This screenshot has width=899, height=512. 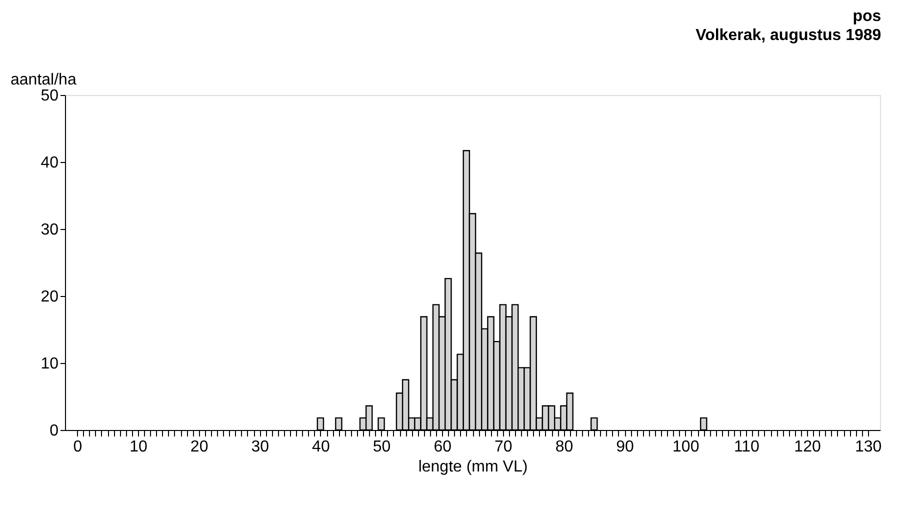 What do you see at coordinates (867, 16) in the screenshot?
I see `chart-title: pos` at bounding box center [867, 16].